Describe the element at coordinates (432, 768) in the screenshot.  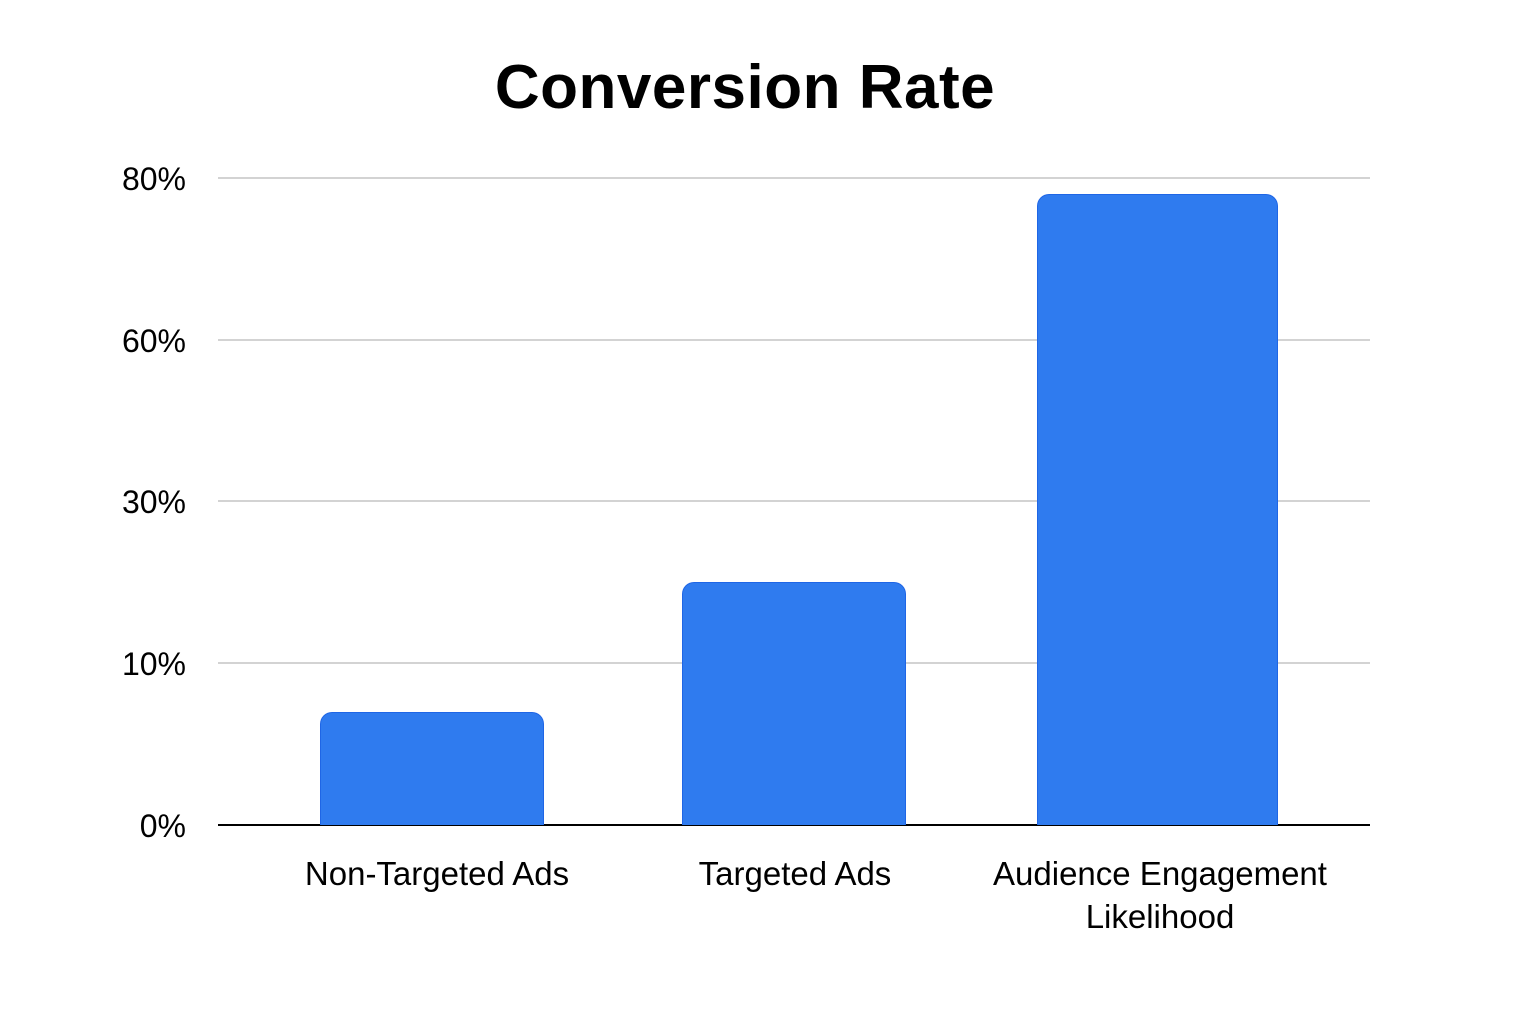
I see `bar-non-targeted-ads` at that location.